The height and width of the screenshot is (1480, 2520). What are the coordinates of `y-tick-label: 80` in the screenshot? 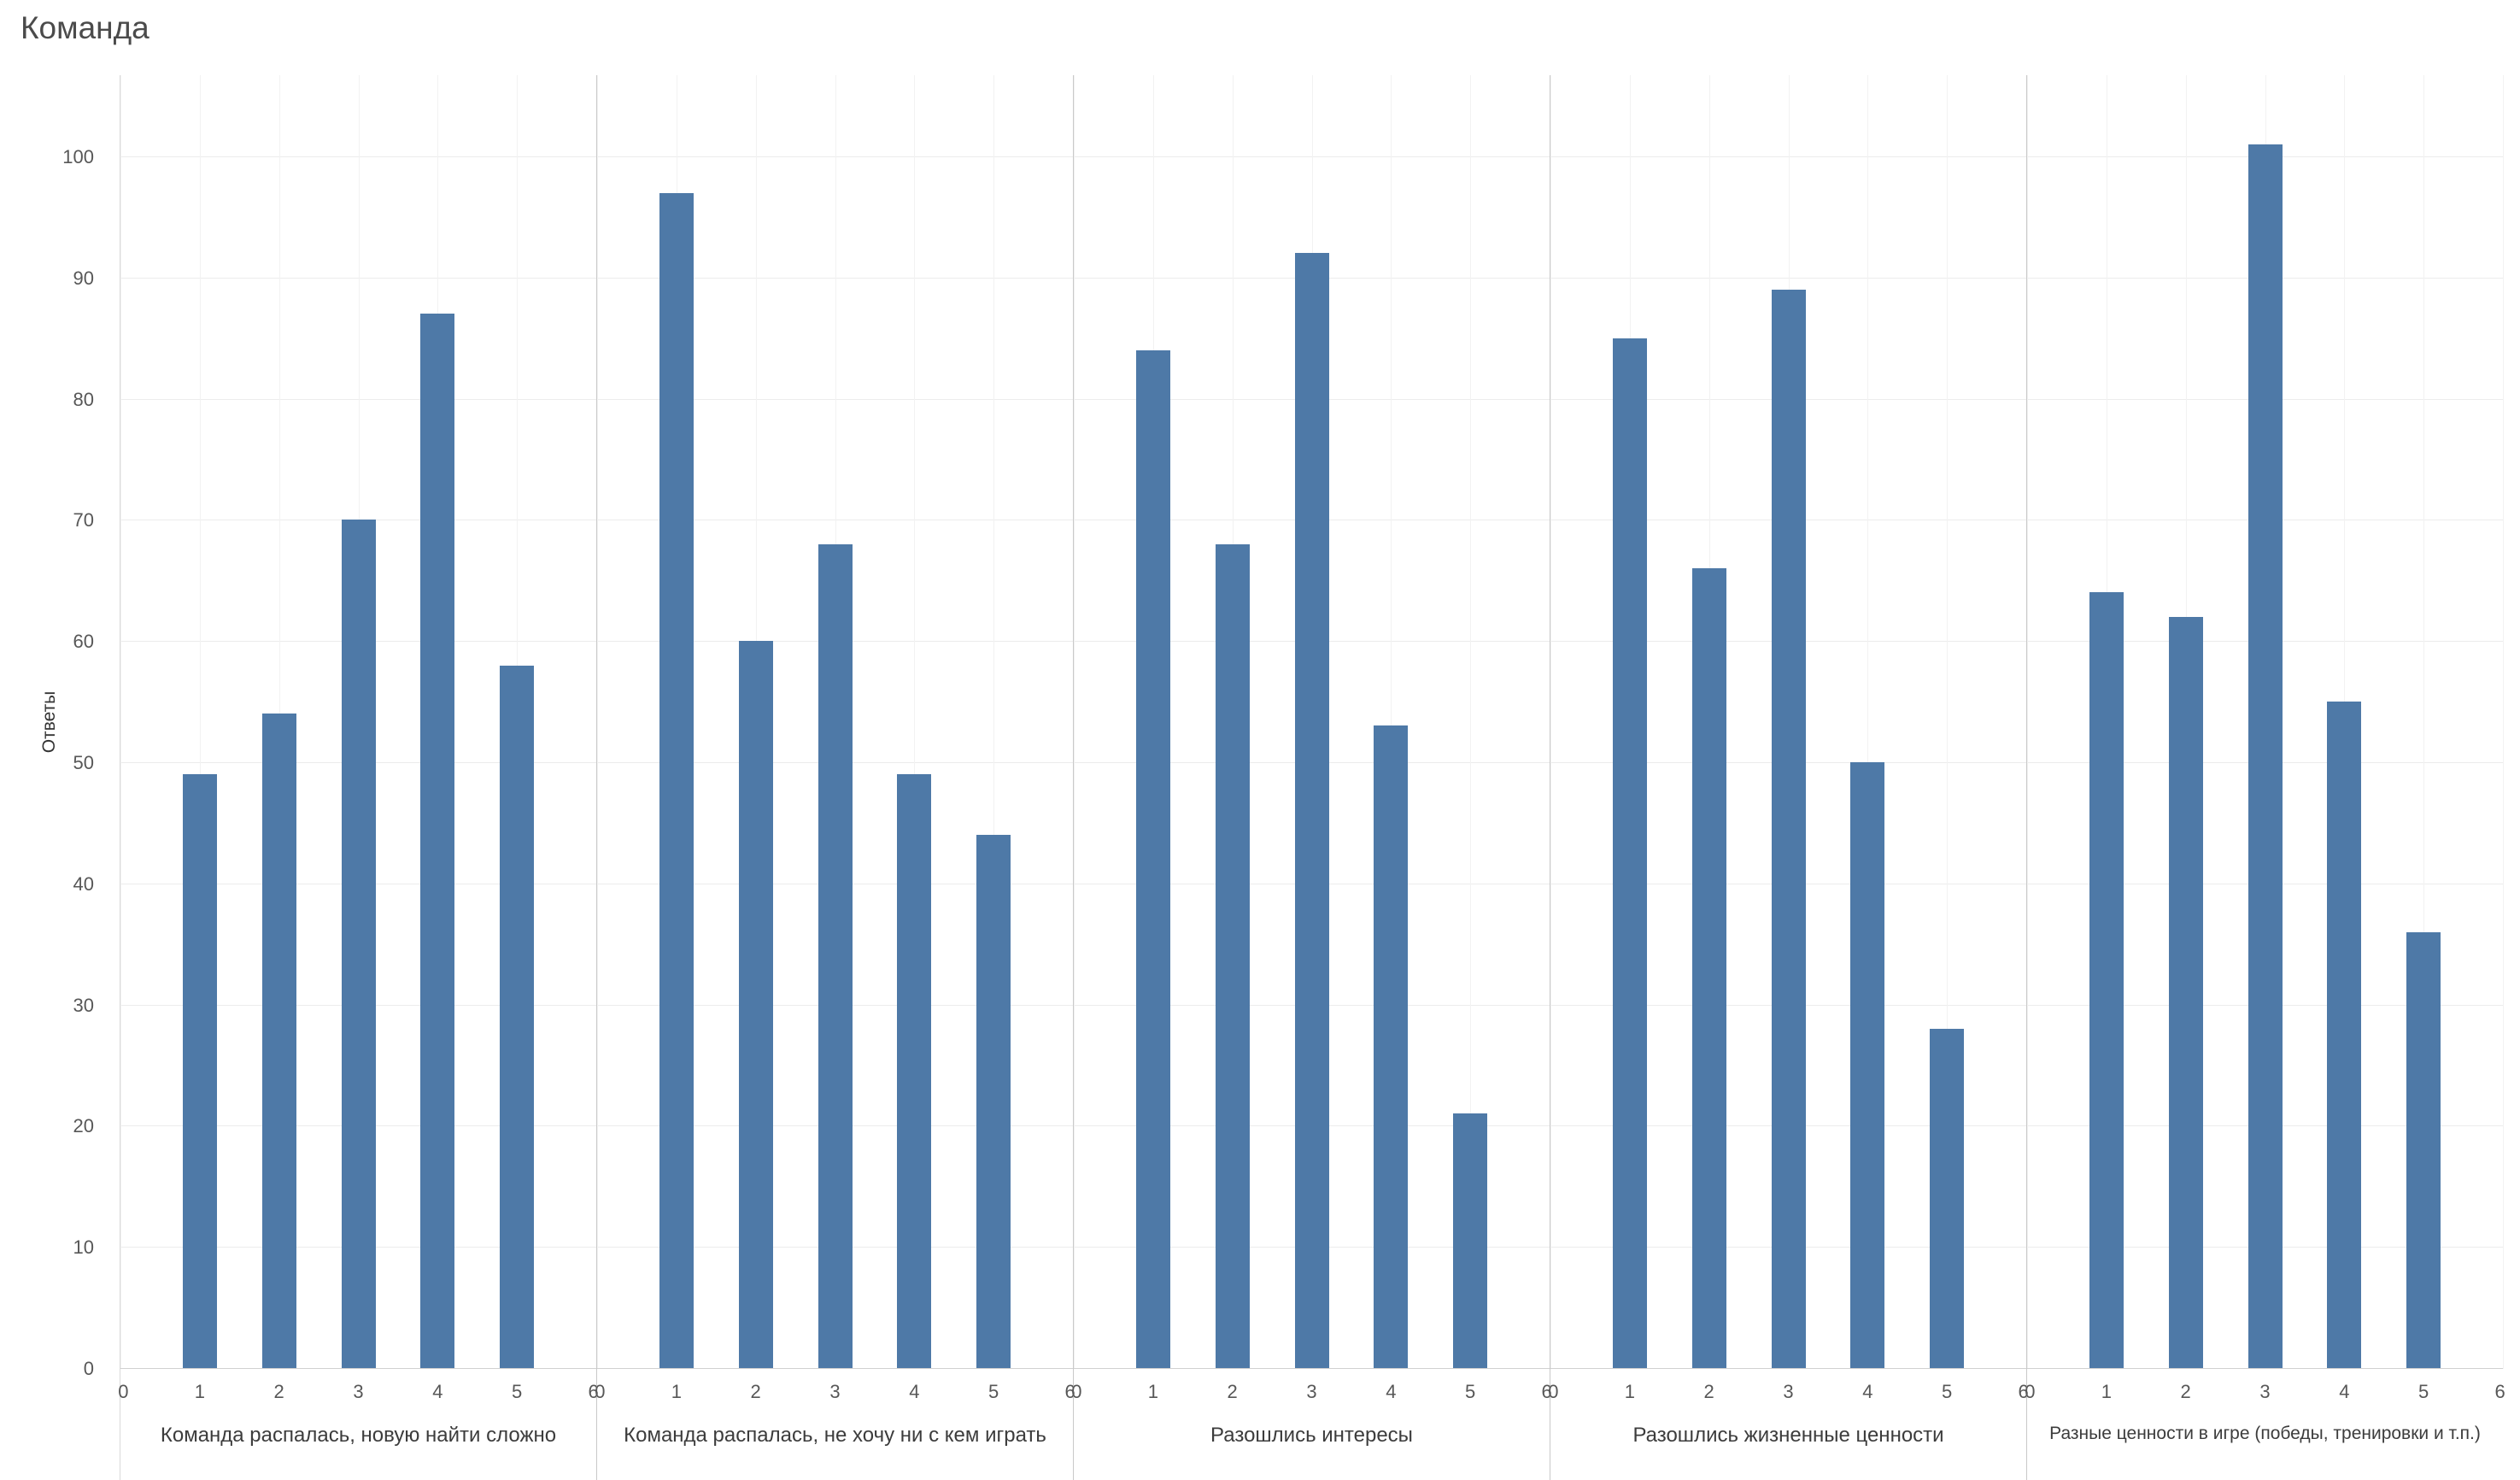 It's located at (83, 399).